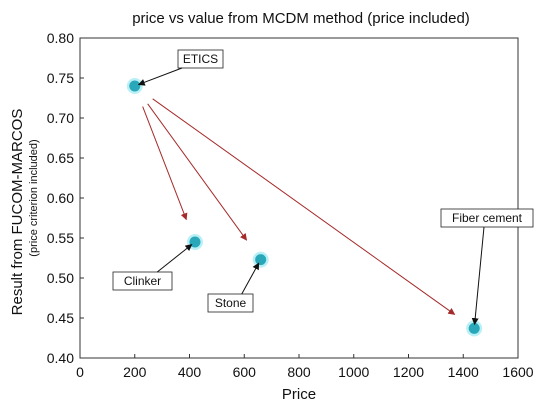  What do you see at coordinates (463, 372) in the screenshot?
I see `x-tick-label: 1400` at bounding box center [463, 372].